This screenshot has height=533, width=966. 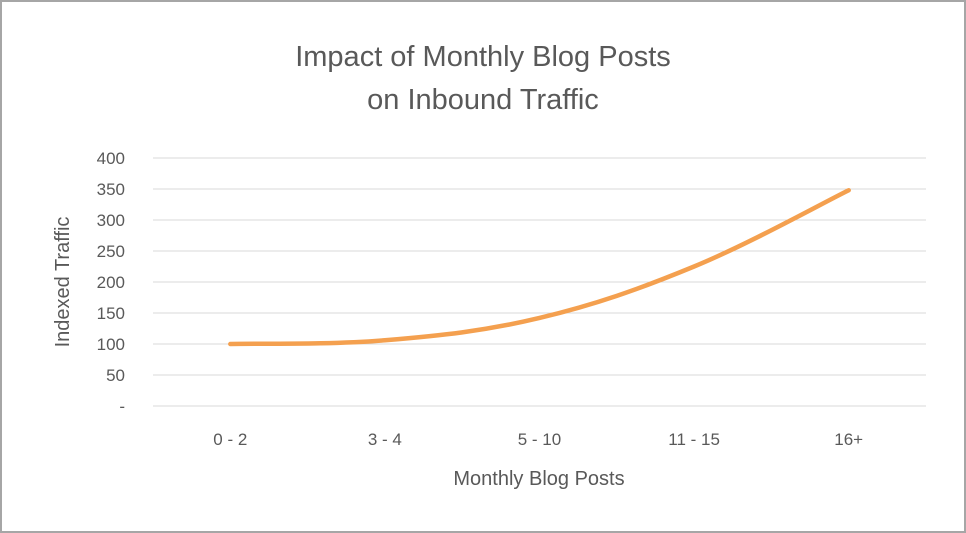 What do you see at coordinates (111, 313) in the screenshot?
I see `y-tick-label: 150` at bounding box center [111, 313].